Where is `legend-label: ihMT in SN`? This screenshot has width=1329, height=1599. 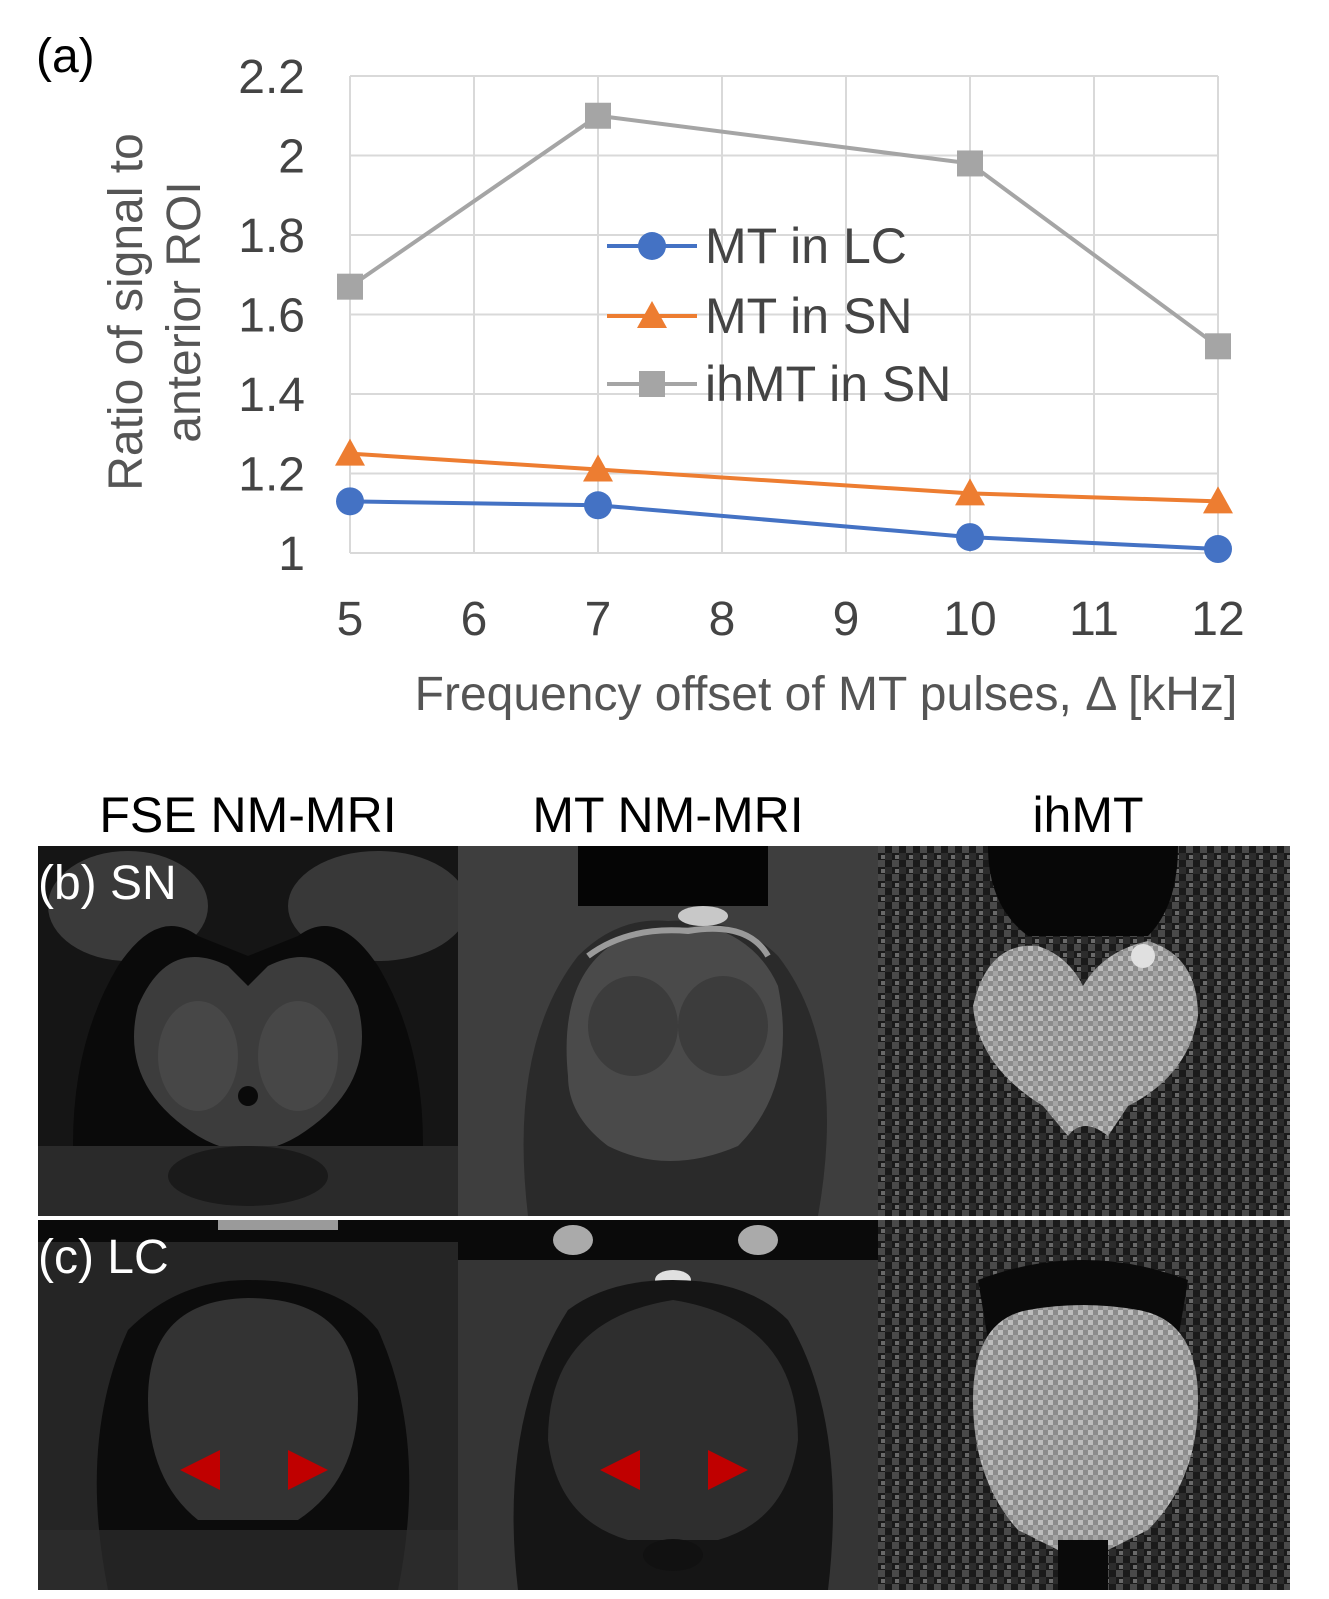
legend-label: ihMT in SN is located at coordinates (828, 384).